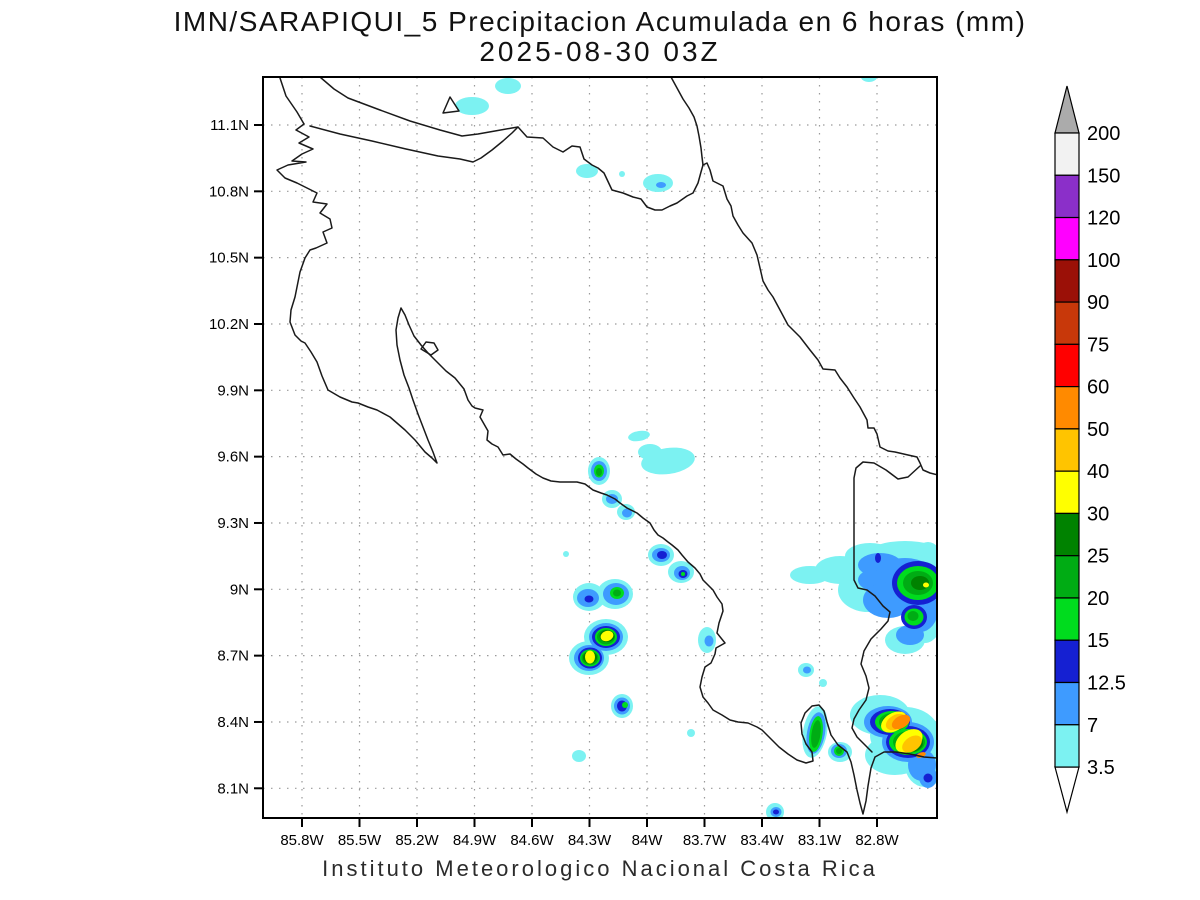 This screenshot has width=1200, height=900. I want to click on lat-tick-label: 9N, so click(239, 589).